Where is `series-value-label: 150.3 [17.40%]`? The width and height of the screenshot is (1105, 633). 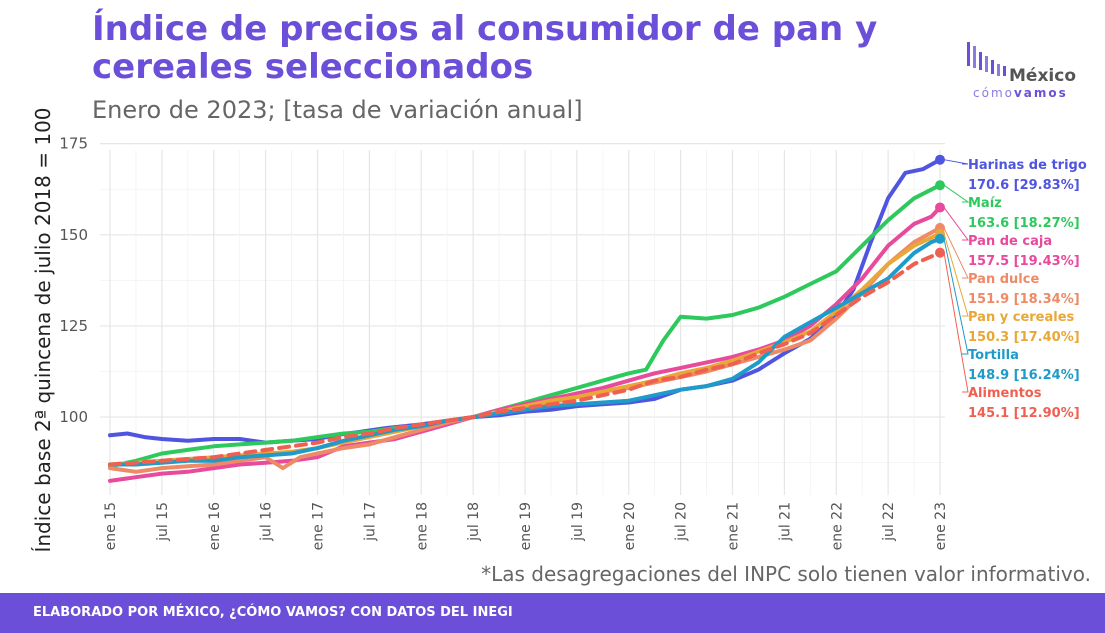 series-value-label: 150.3 [17.40%] is located at coordinates (1024, 337).